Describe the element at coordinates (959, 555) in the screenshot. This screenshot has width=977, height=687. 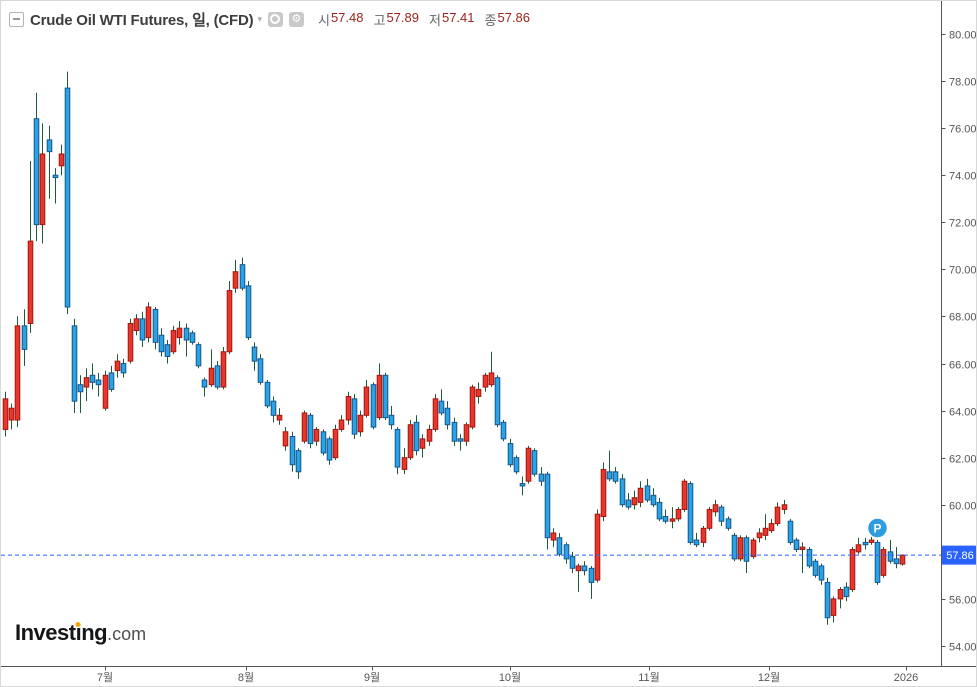
I see `current-price-tag-box` at that location.